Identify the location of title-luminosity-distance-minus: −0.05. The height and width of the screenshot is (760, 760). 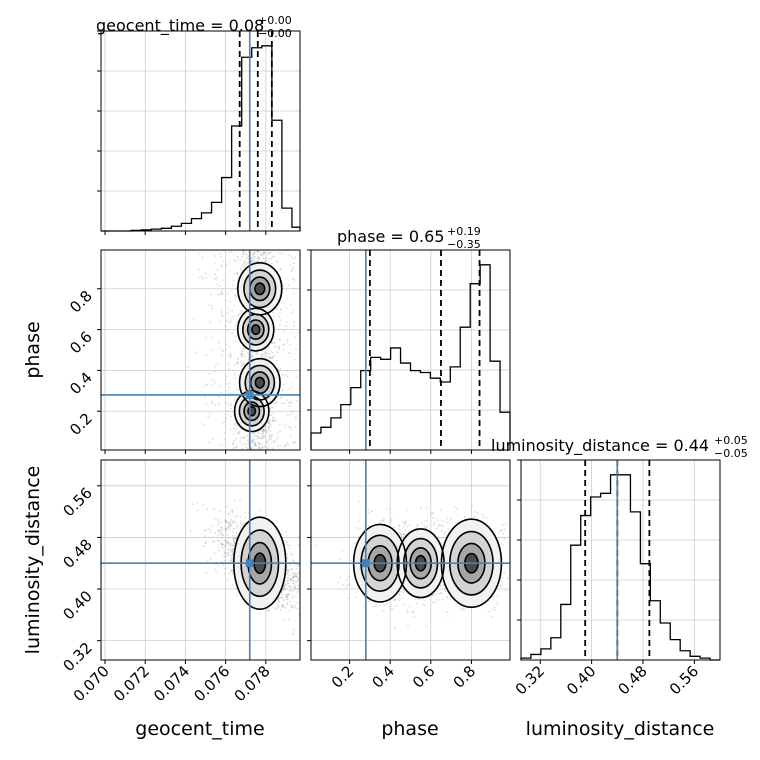
(731, 453).